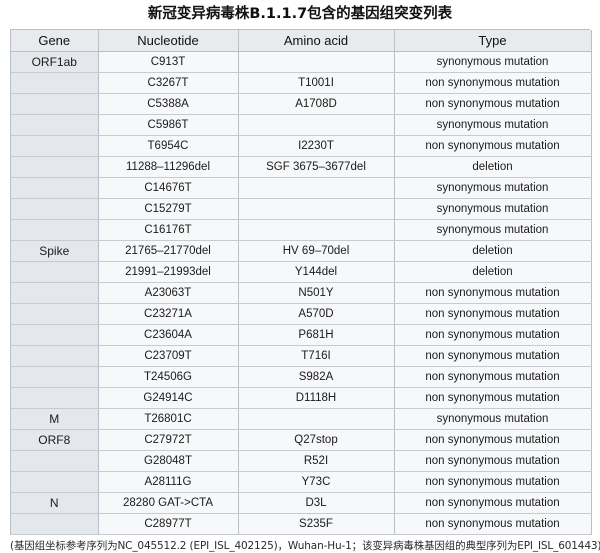  What do you see at coordinates (316, 83) in the screenshot?
I see `cell-amino-acid: T1001I` at bounding box center [316, 83].